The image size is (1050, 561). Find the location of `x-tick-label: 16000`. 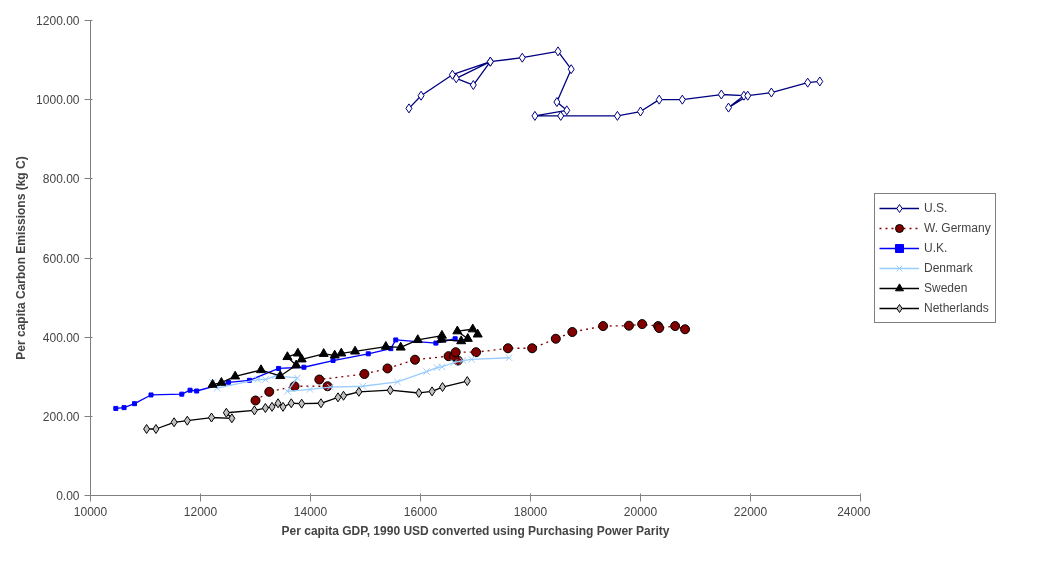

x-tick-label: 16000 is located at coordinates (420, 511).